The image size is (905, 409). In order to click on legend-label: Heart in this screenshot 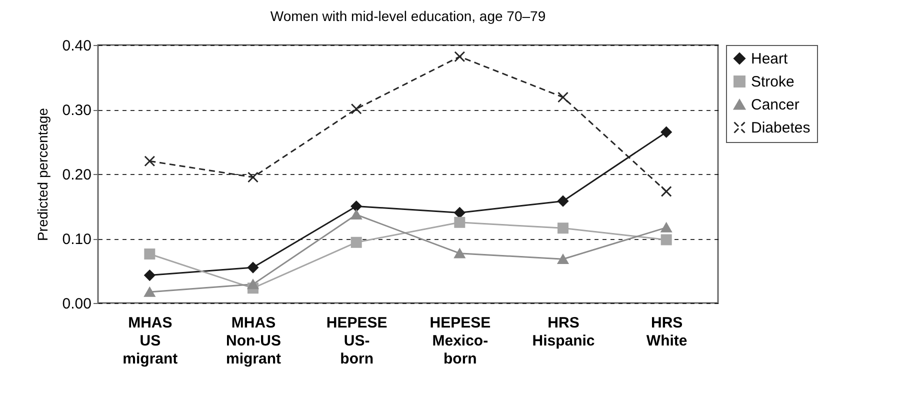, I will do `click(770, 59)`.